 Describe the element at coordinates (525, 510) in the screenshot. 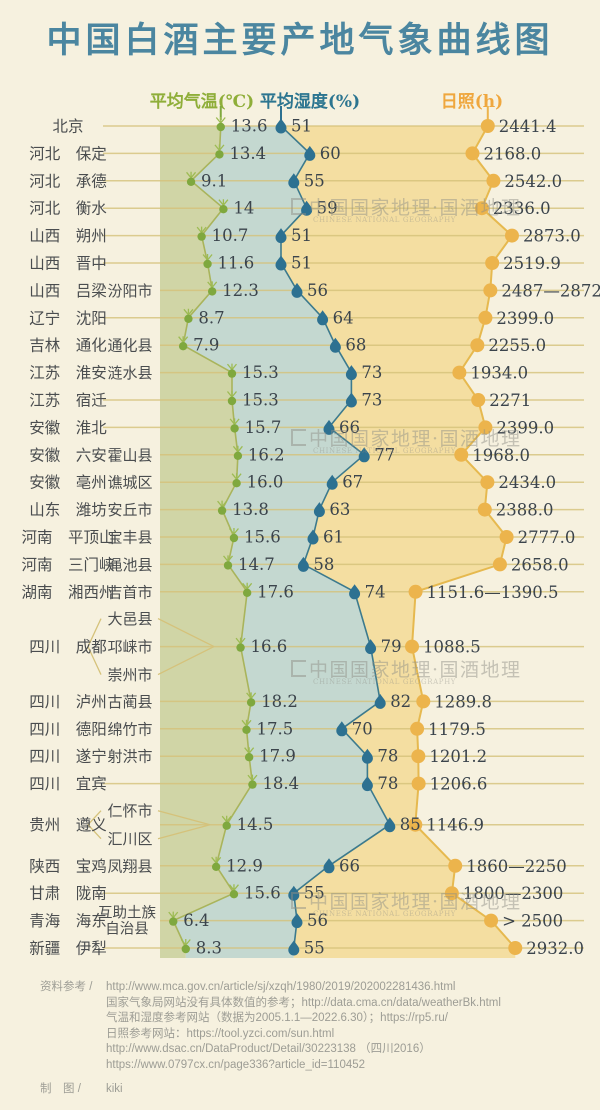

I see `sunshine-value: 2388.0` at that location.